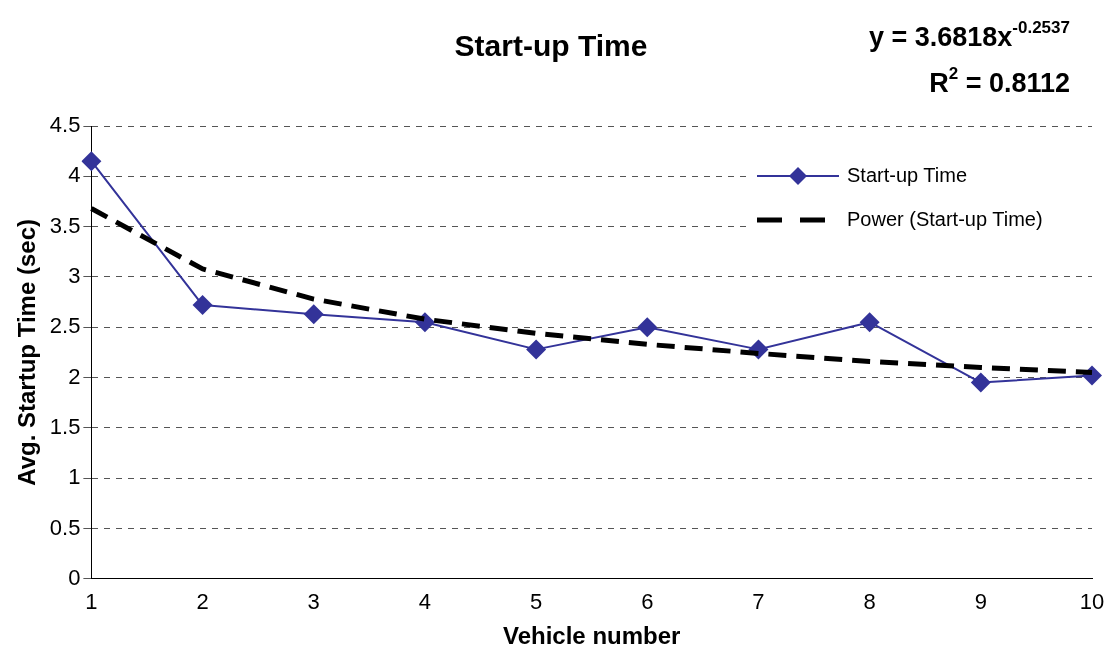  Describe the element at coordinates (202, 602) in the screenshot. I see `x-tick-label: 2` at that location.